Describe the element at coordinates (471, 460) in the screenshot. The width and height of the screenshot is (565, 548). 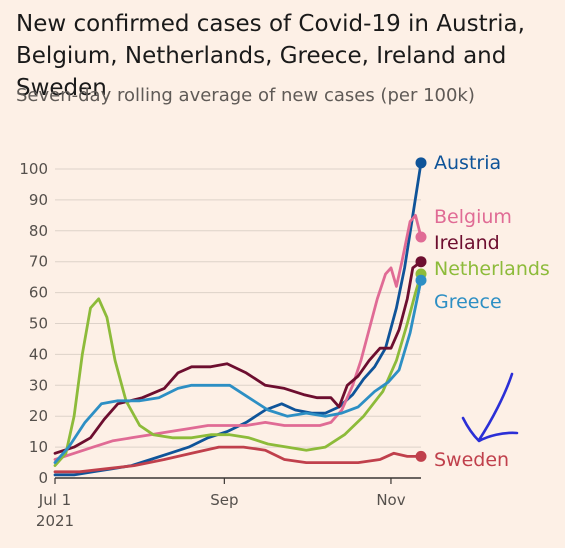
I see `series-label-sweden: Sweden` at that location.